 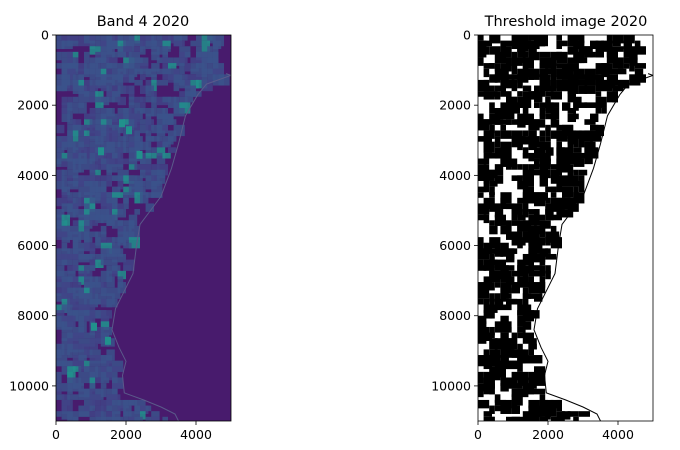 What do you see at coordinates (117, 232) in the screenshot?
I see `bright-cluster` at bounding box center [117, 232].